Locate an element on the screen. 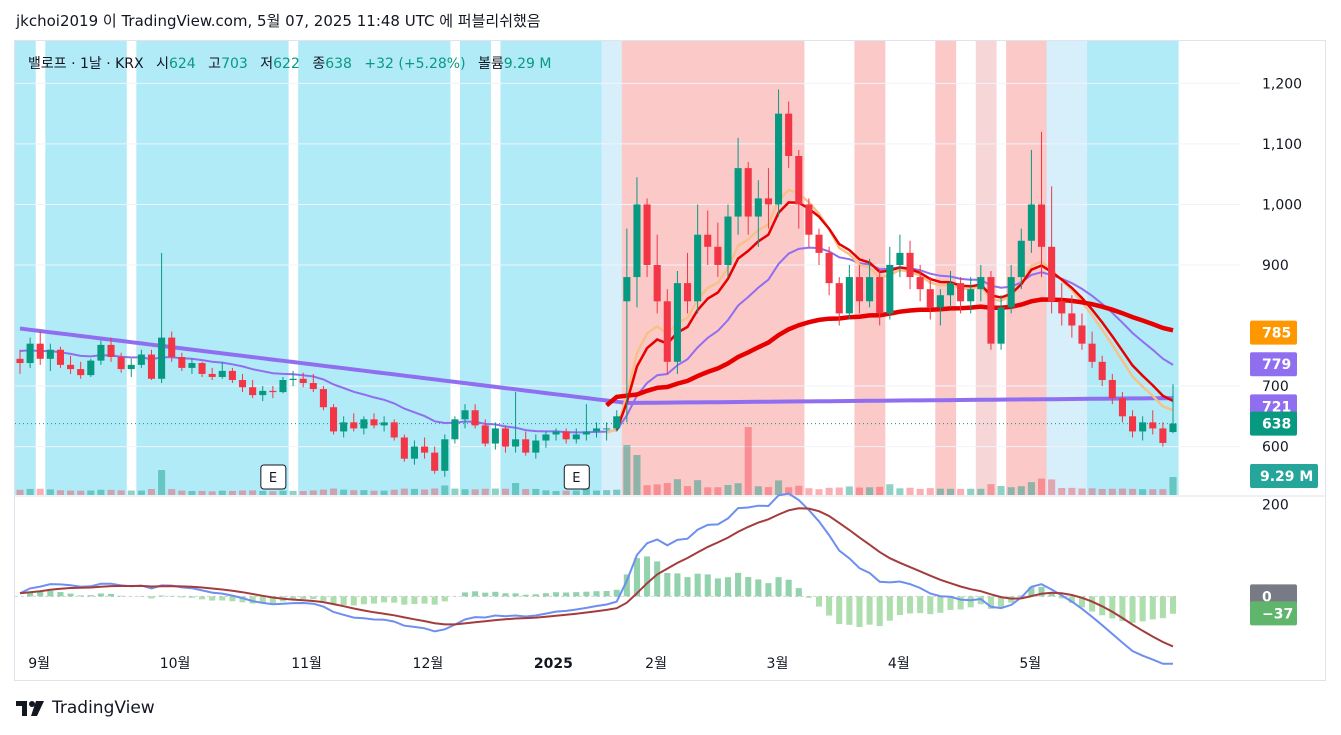 Image resolution: width=1341 pixels, height=735 pixels. time-axis-label: 2월 is located at coordinates (656, 664).